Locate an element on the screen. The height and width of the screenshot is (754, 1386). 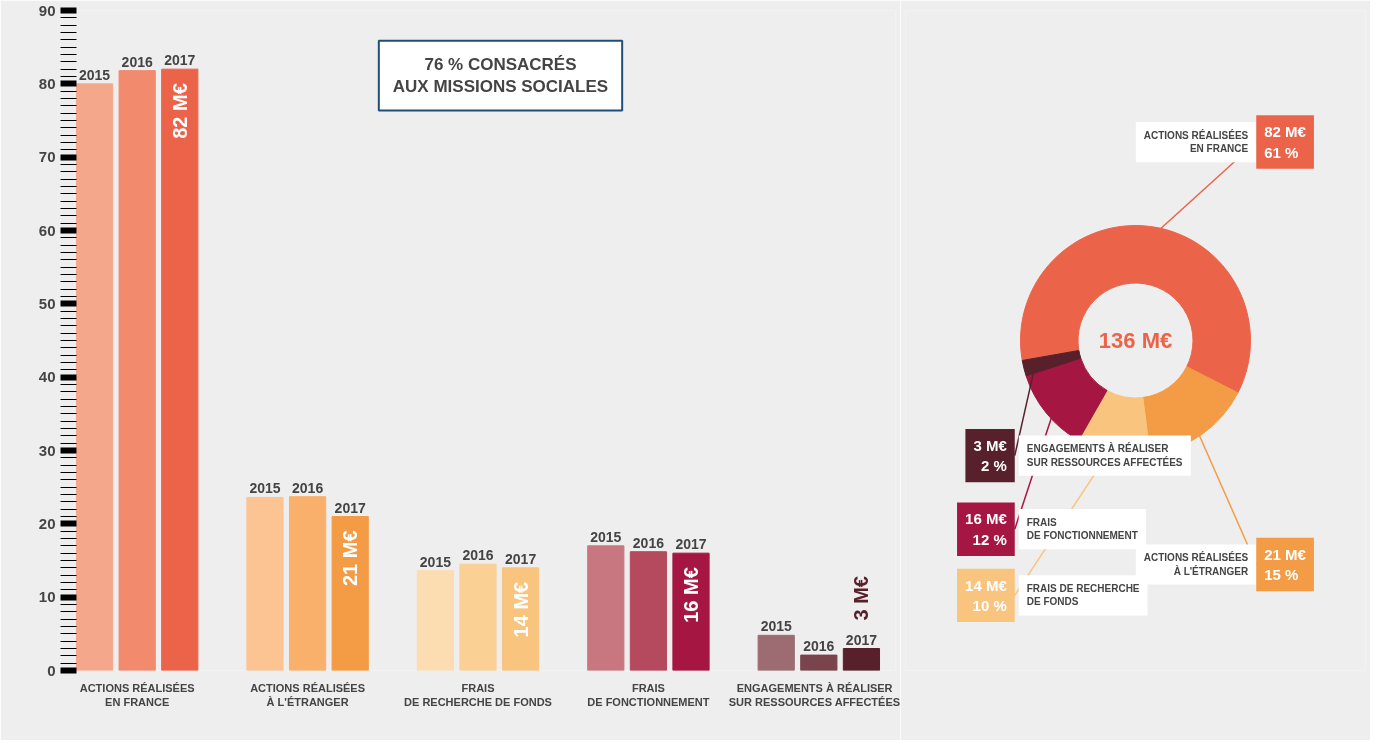
y-tick-label: 0 is located at coordinates (51, 670).